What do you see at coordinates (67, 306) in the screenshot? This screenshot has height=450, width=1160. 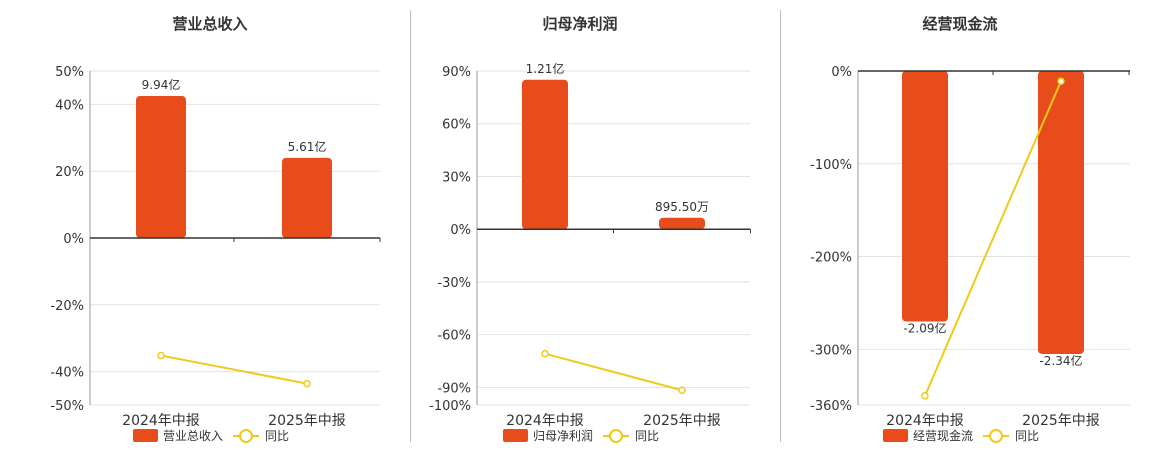 I see `y-tick-label: -20%` at bounding box center [67, 306].